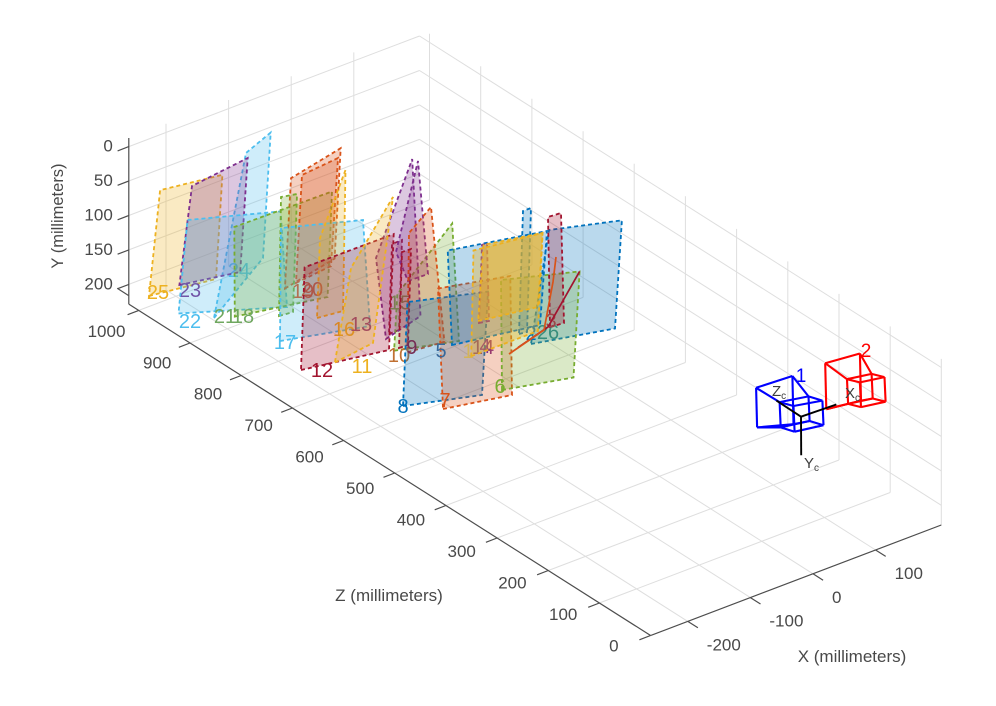 The height and width of the screenshot is (706, 996). What do you see at coordinates (157, 362) in the screenshot?
I see `svg-text: 900` at bounding box center [157, 362].